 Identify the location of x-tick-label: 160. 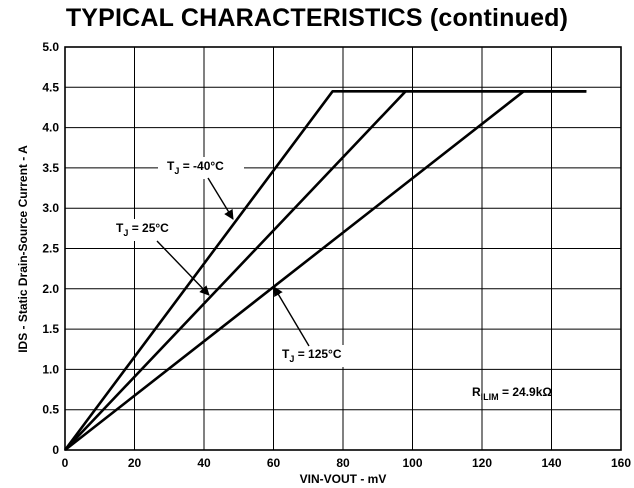
(621, 463).